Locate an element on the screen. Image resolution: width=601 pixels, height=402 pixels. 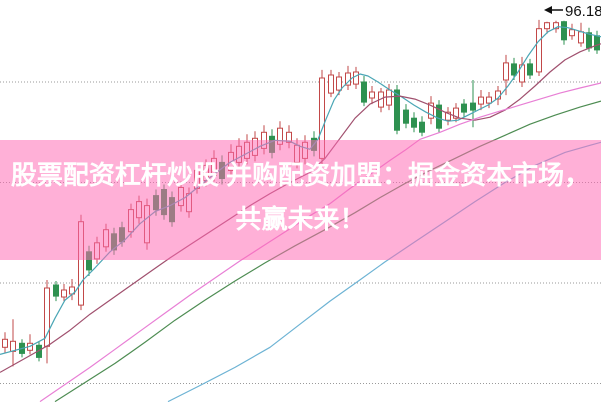
price-annotation: 96.18 is located at coordinates (572, 11).